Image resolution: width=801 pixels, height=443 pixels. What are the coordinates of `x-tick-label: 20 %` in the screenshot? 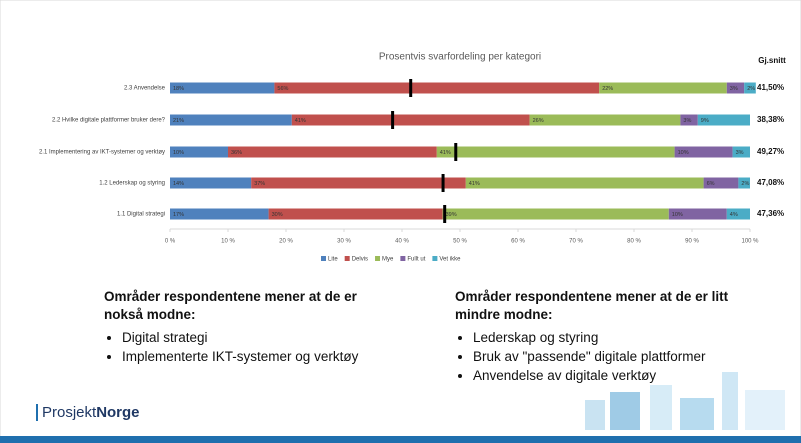 It's located at (286, 242).